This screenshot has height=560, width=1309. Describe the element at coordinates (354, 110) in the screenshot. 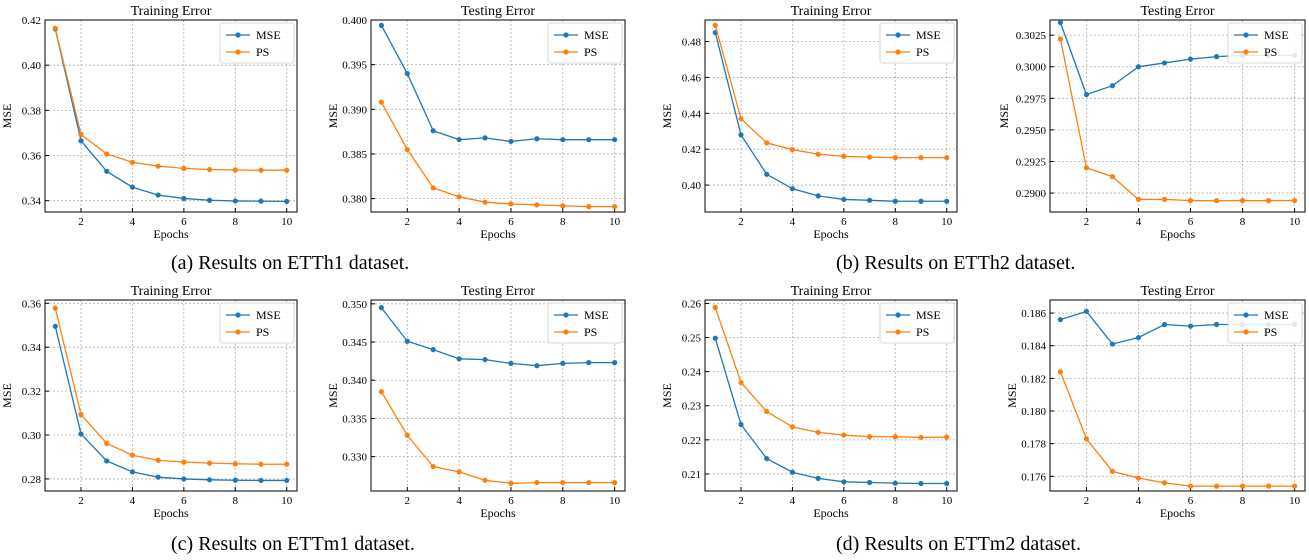

I see `y-tick-label: 0.390` at that location.